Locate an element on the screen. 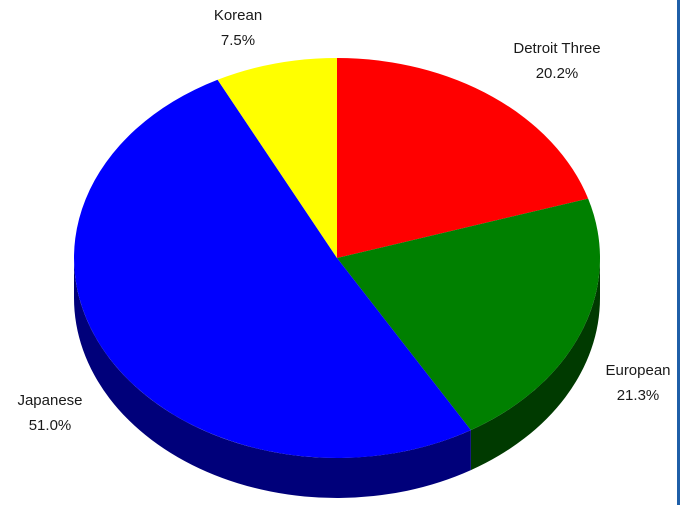 This screenshot has width=690, height=505. slice-value-detroit-three: 20.2% is located at coordinates (557, 73).